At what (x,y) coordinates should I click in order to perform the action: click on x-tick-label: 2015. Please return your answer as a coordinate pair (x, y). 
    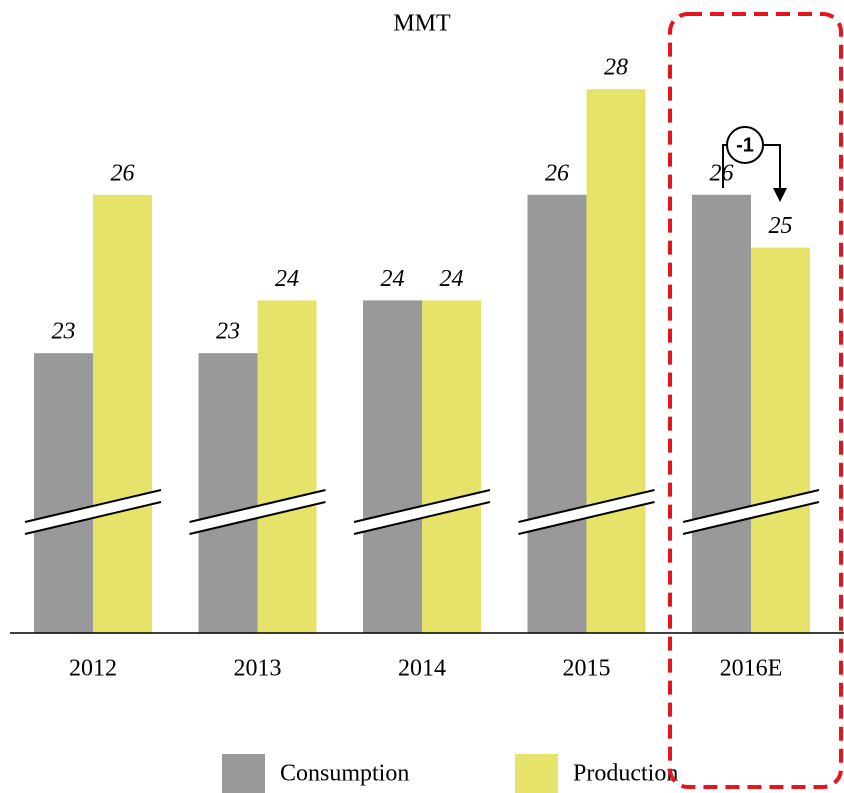
    Looking at the image, I should click on (587, 669).